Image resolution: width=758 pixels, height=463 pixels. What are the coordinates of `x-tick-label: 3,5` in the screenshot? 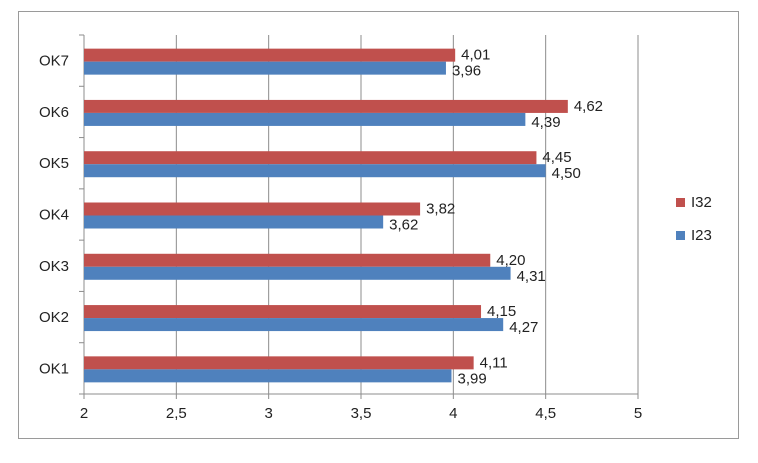 It's located at (361, 413).